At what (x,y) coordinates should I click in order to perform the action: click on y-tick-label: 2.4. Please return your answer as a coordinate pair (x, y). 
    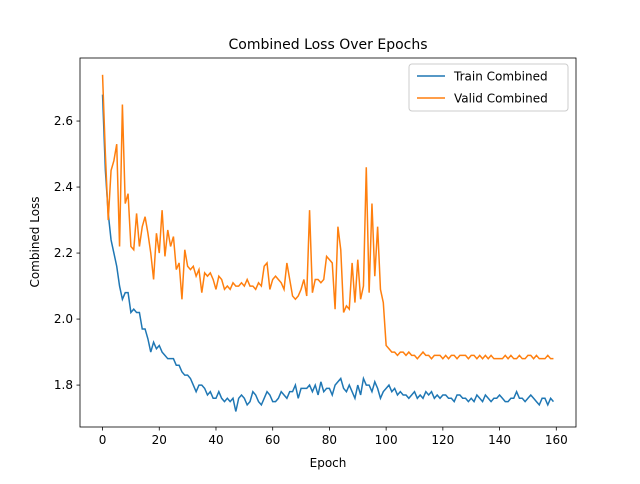
    Looking at the image, I should click on (63, 187).